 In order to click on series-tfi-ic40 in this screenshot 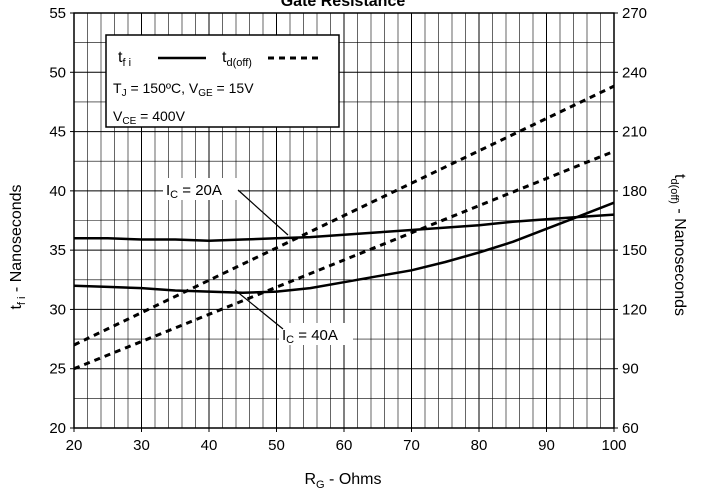, I will do `click(344, 248)`.